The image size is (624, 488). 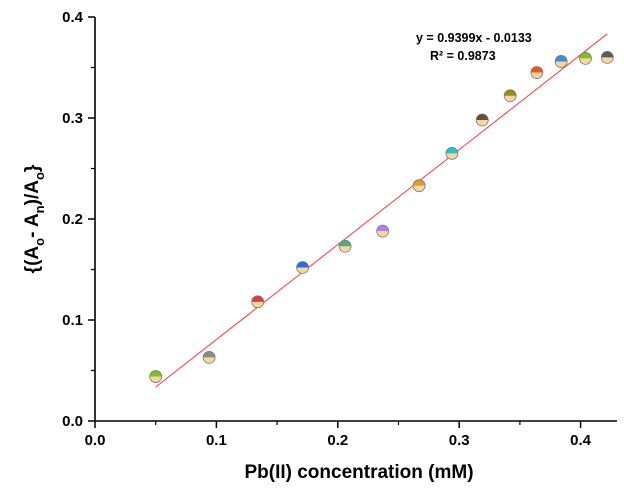 I want to click on x-tick-label: 0.0, so click(x=95, y=440).